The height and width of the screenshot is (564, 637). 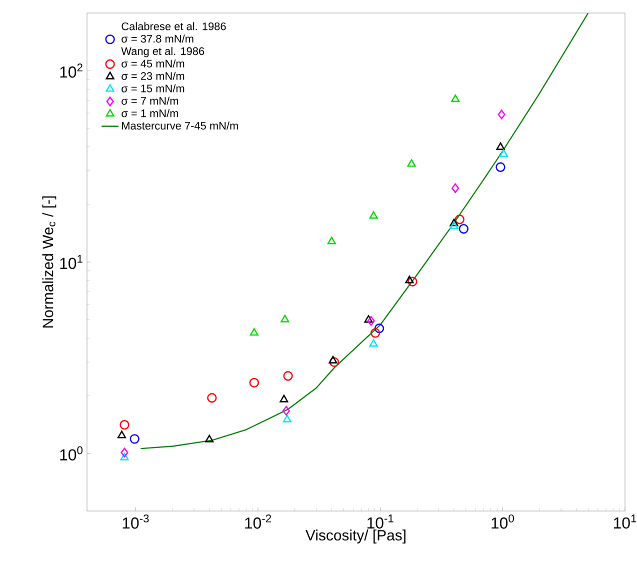 What do you see at coordinates (150, 113) in the screenshot?
I see `legend-label: σ = 1 mN/m` at bounding box center [150, 113].